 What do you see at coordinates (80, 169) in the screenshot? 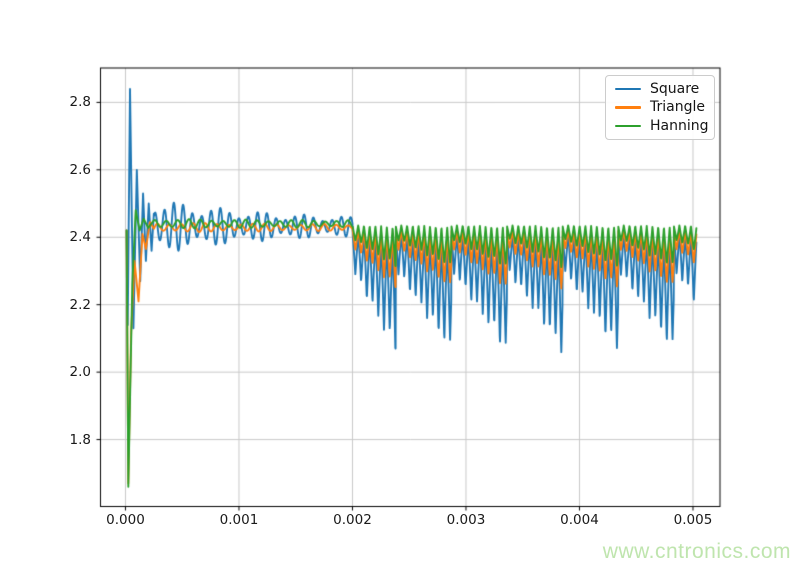
I see `y-tick-label: 2.6` at bounding box center [80, 169].